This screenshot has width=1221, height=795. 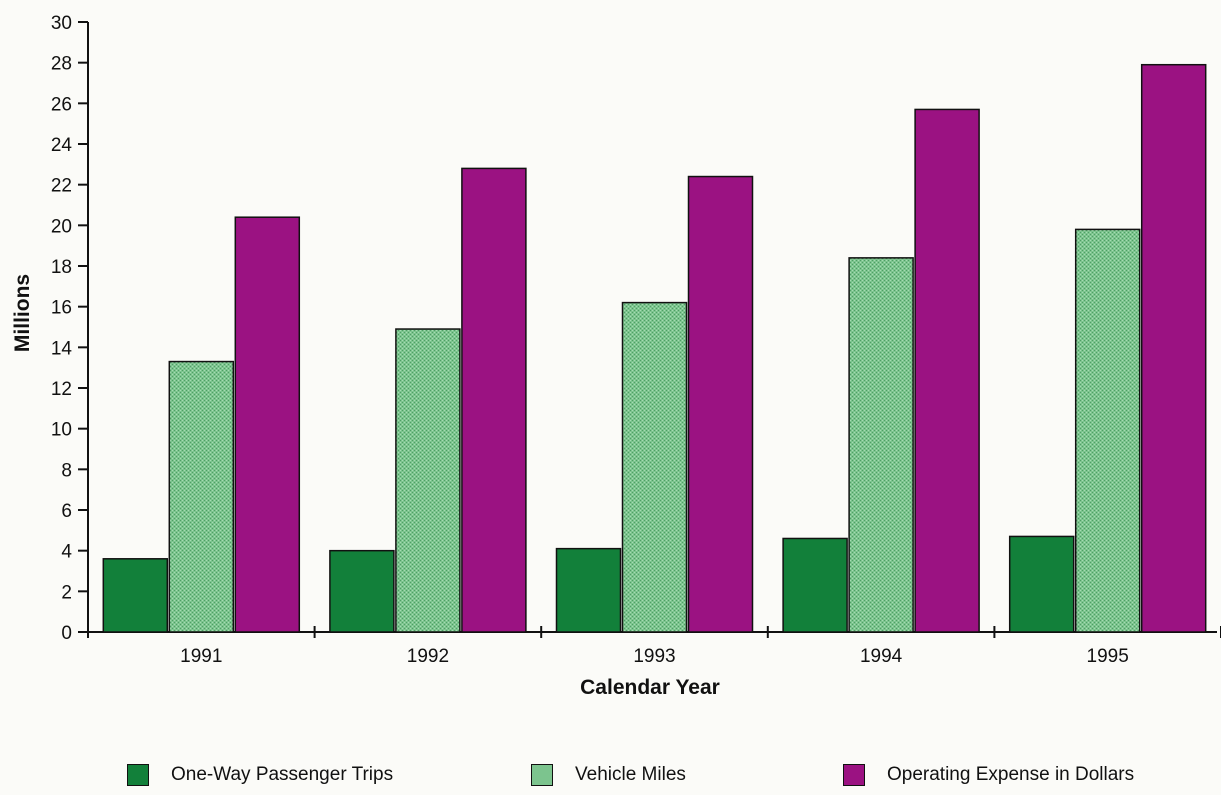 What do you see at coordinates (282, 774) in the screenshot?
I see `legend-label-trips: One-Way Passenger Trips` at bounding box center [282, 774].